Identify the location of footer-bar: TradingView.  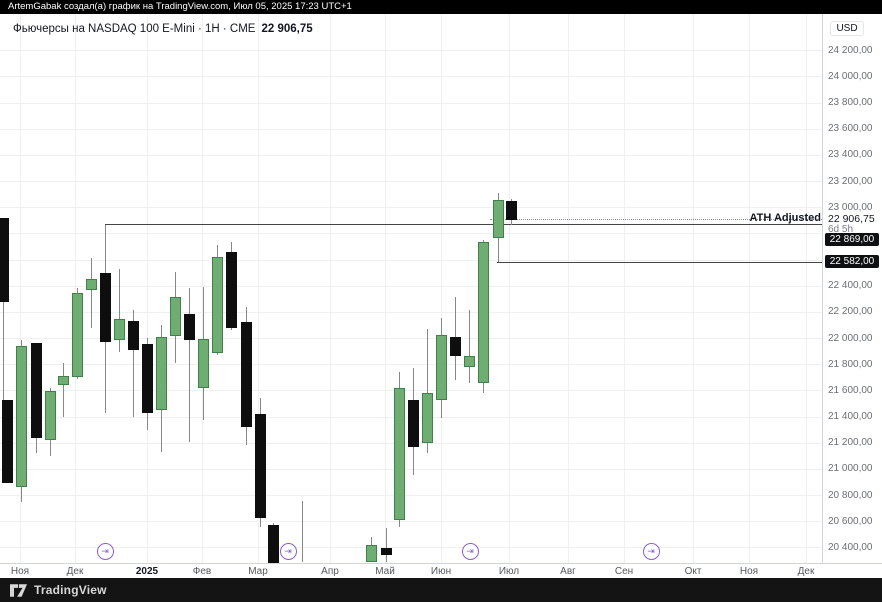
(441, 590).